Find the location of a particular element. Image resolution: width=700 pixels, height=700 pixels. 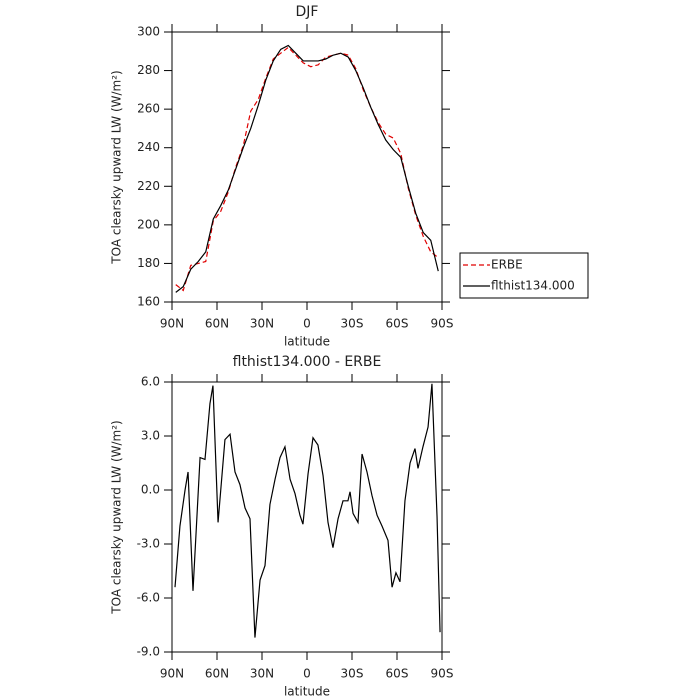

y-tick-label: 6.0 is located at coordinates (150, 382).